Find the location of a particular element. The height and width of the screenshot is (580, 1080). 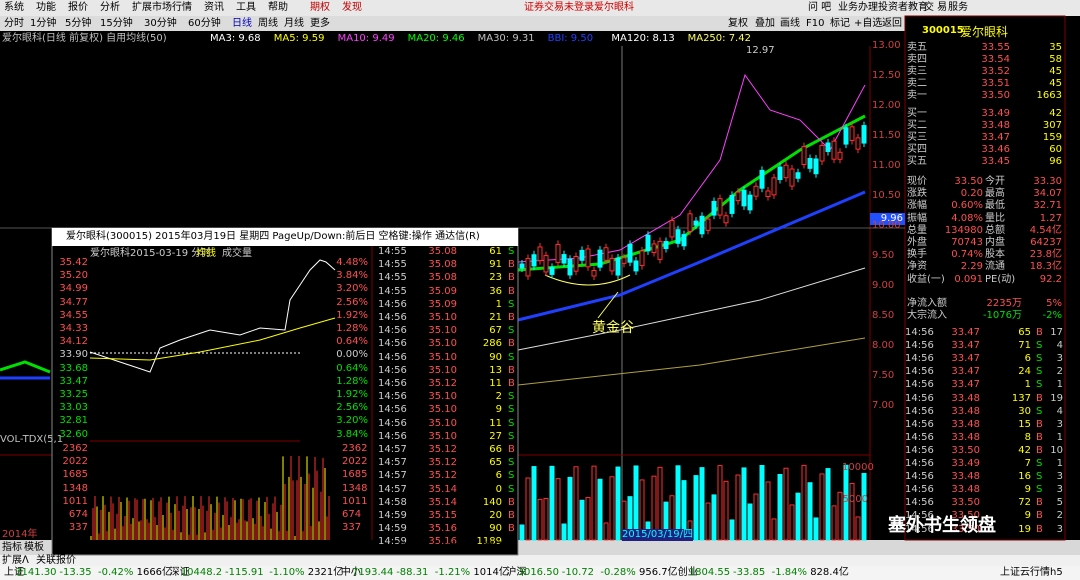

cloud-status: 上证云行情h5 is located at coordinates (1031, 572).